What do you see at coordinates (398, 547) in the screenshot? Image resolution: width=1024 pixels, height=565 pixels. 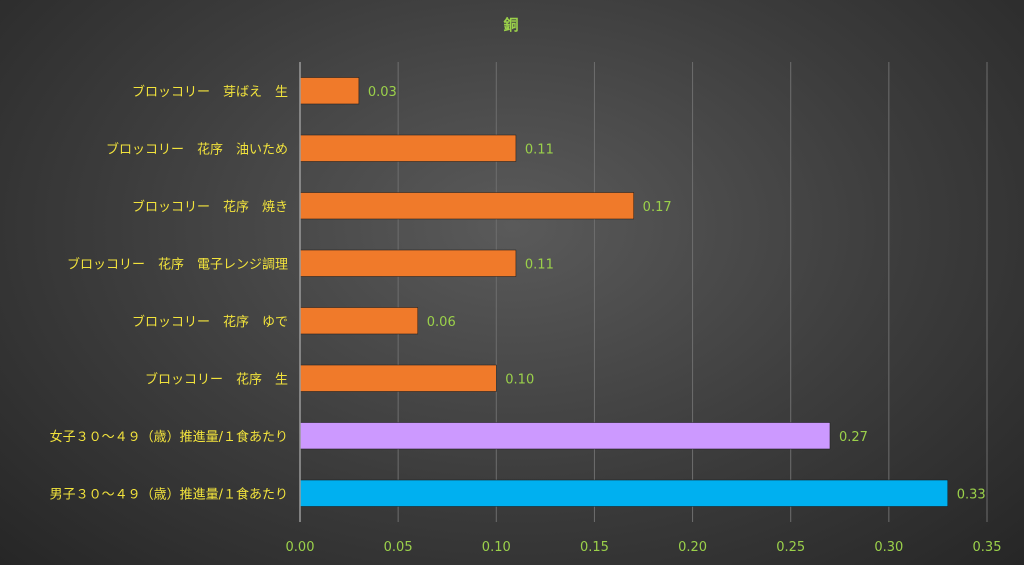 I see `x-tick-label: 0.05` at bounding box center [398, 547].